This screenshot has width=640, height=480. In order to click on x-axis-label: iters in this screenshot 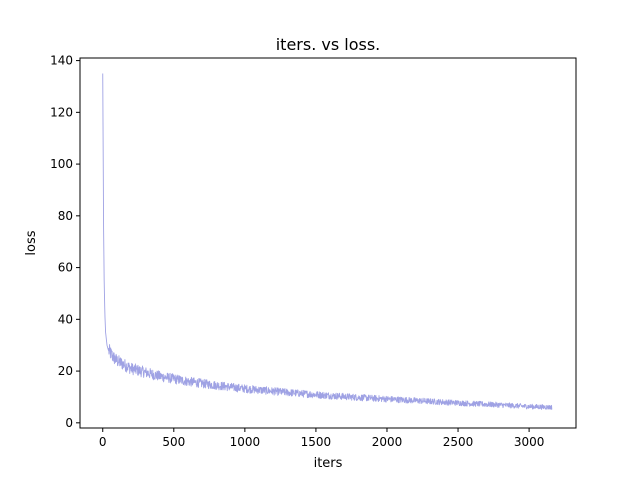, I will do `click(328, 463)`.